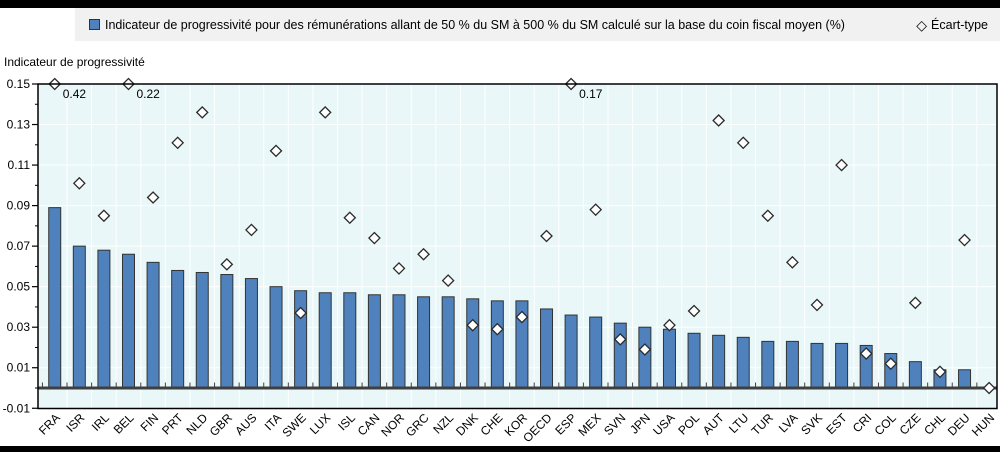  Describe the element at coordinates (738, 423) in the screenshot. I see `x-tick-label-LTU: LTU` at that location.